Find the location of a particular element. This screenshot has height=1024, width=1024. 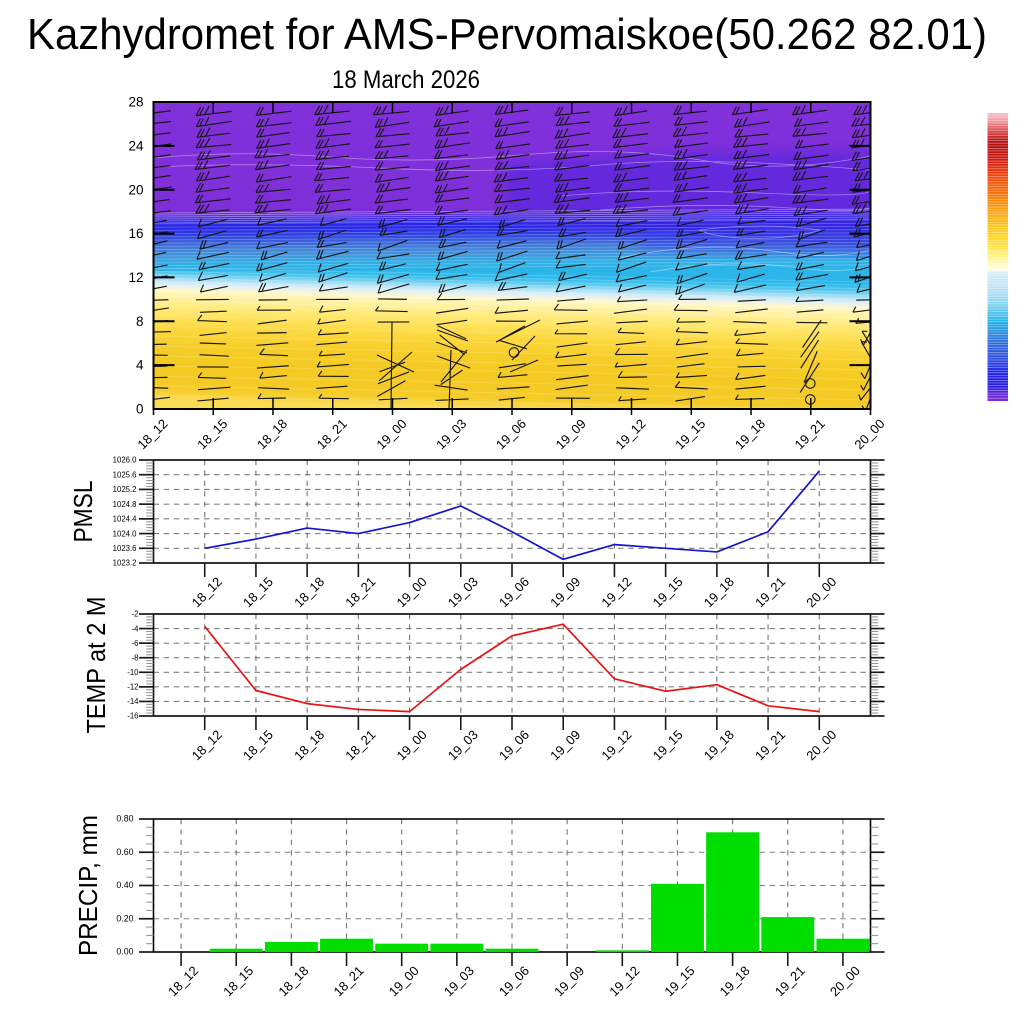

svg-text: -12 is located at coordinates (132, 687).